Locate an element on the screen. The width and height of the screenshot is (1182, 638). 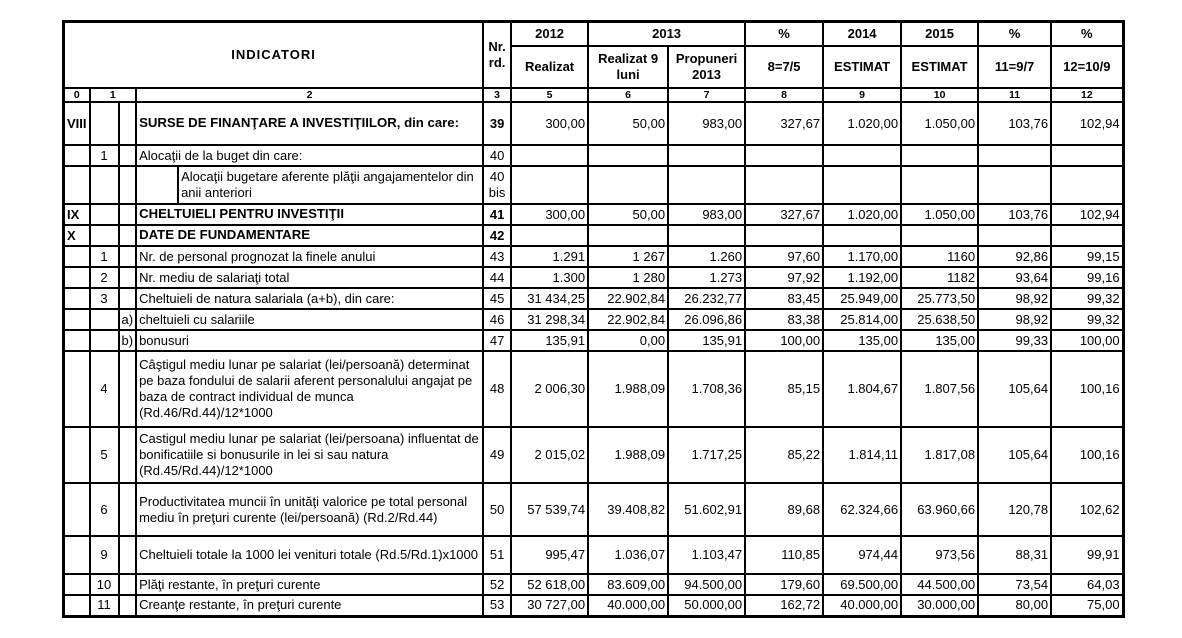
value-cell: 30 727,00 is located at coordinates (550, 605).